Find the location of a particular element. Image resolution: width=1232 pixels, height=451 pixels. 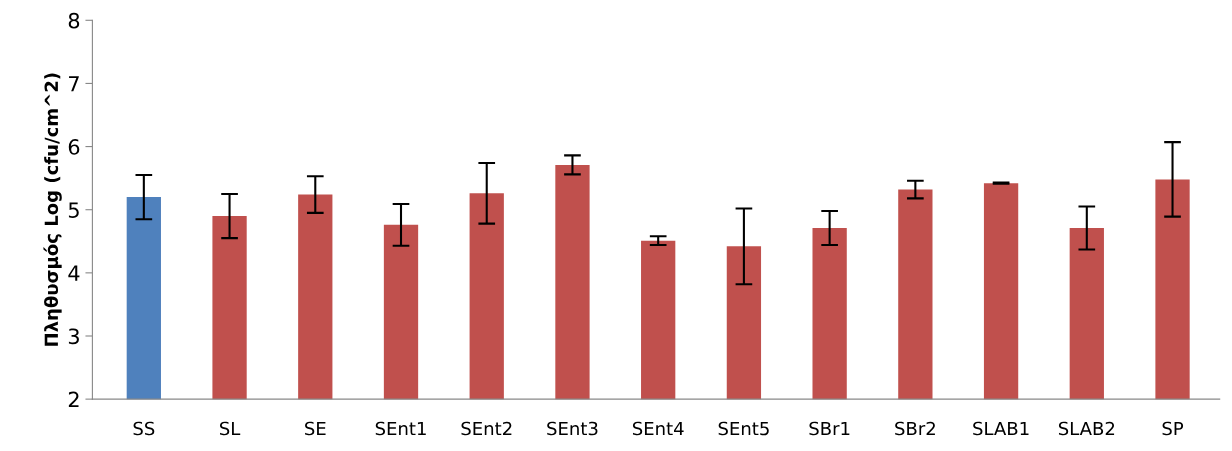

x-tick-label: SEnt5 is located at coordinates (743, 428).